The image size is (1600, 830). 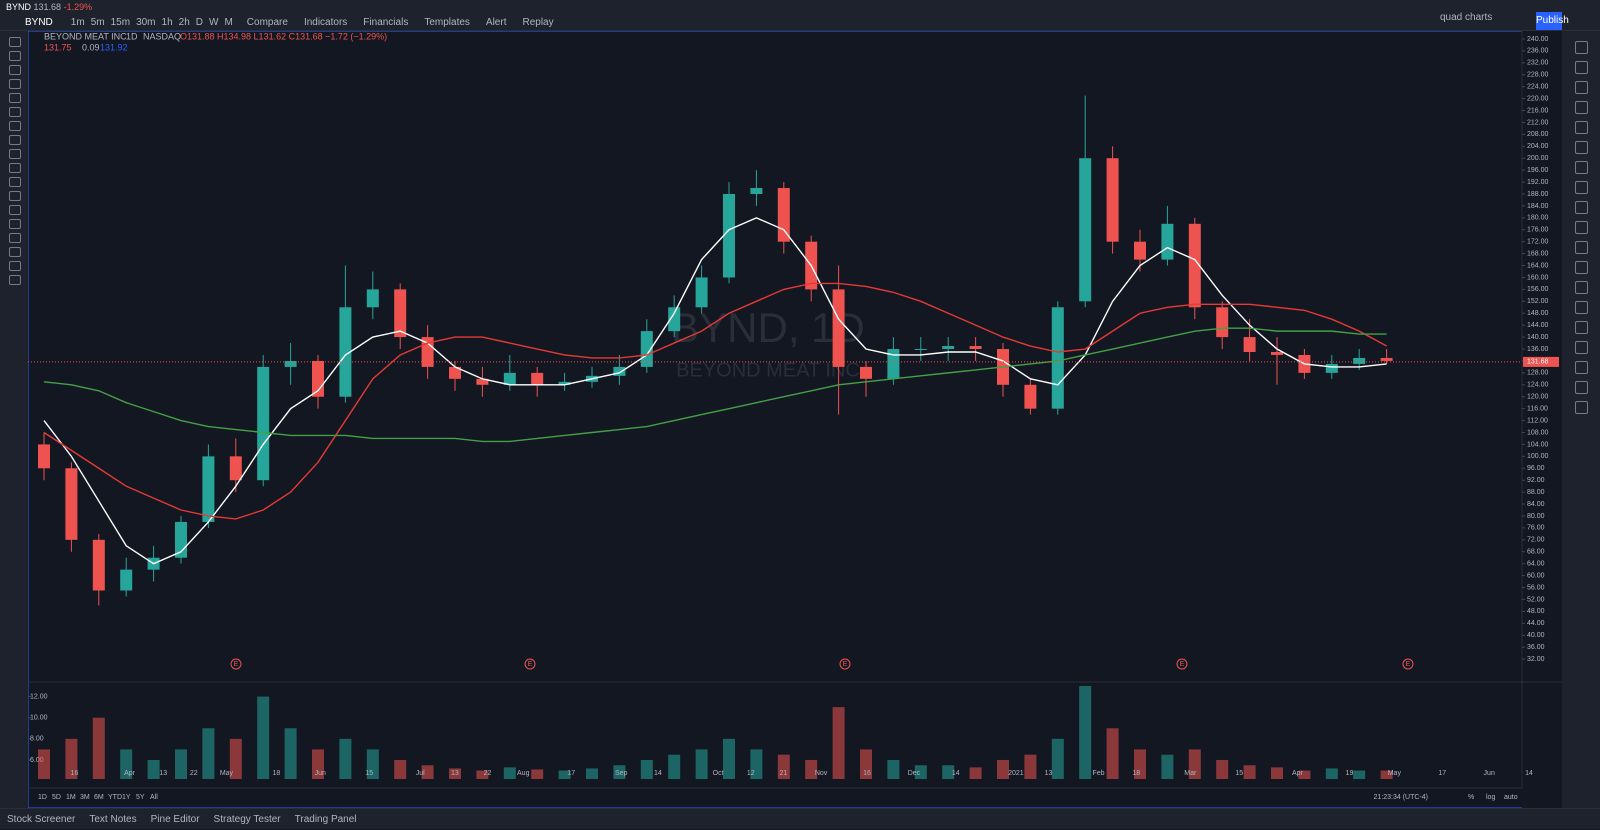 I want to click on toolbar-button: Financials, so click(x=386, y=22).